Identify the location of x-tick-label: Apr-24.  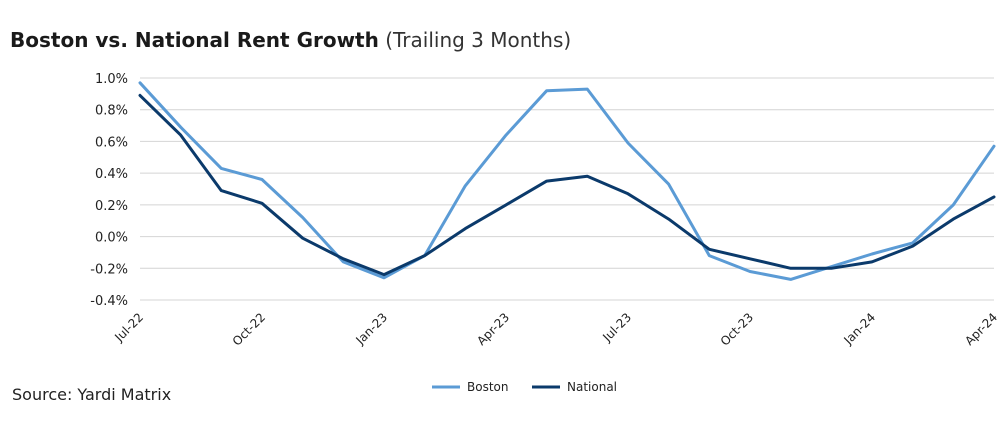
(981, 329).